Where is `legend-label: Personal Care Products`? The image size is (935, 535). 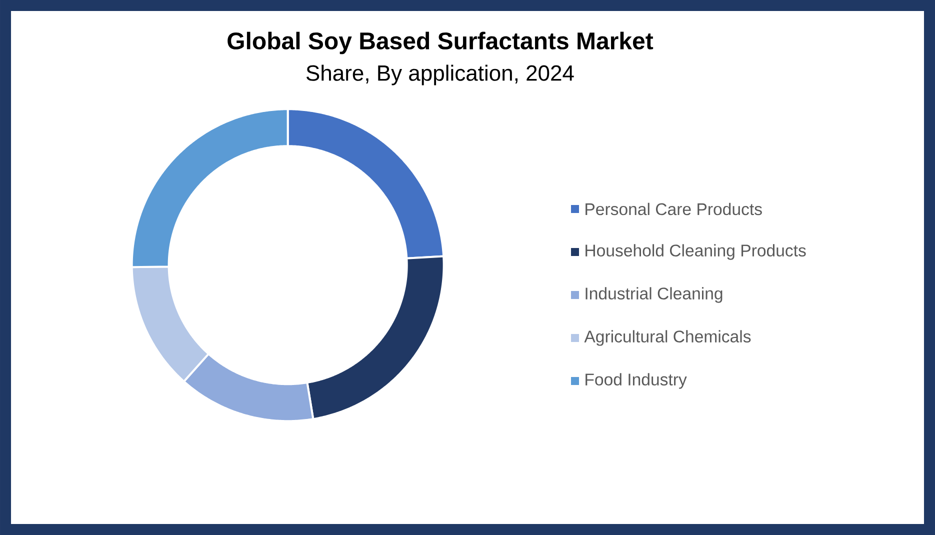
legend-label: Personal Care Products is located at coordinates (674, 209).